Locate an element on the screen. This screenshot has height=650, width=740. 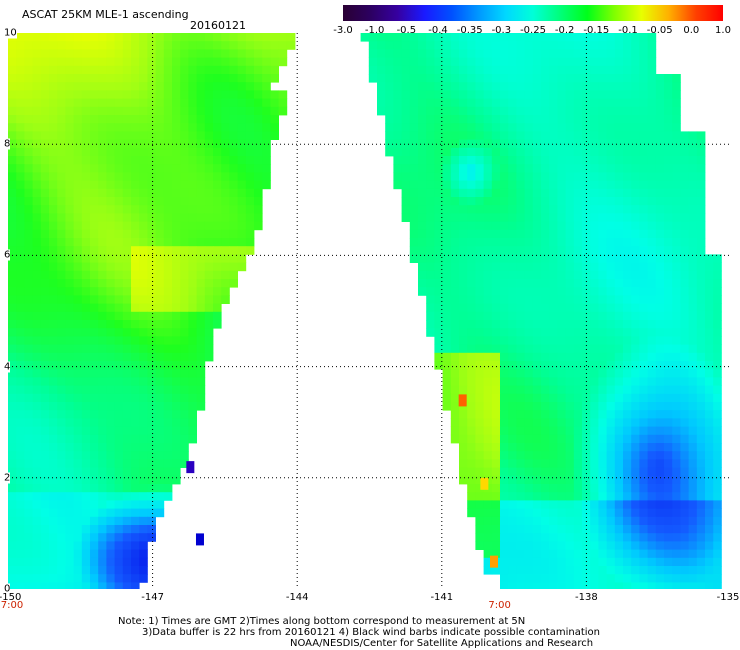
latitude-tick-label: 10 is located at coordinates (10, 33).